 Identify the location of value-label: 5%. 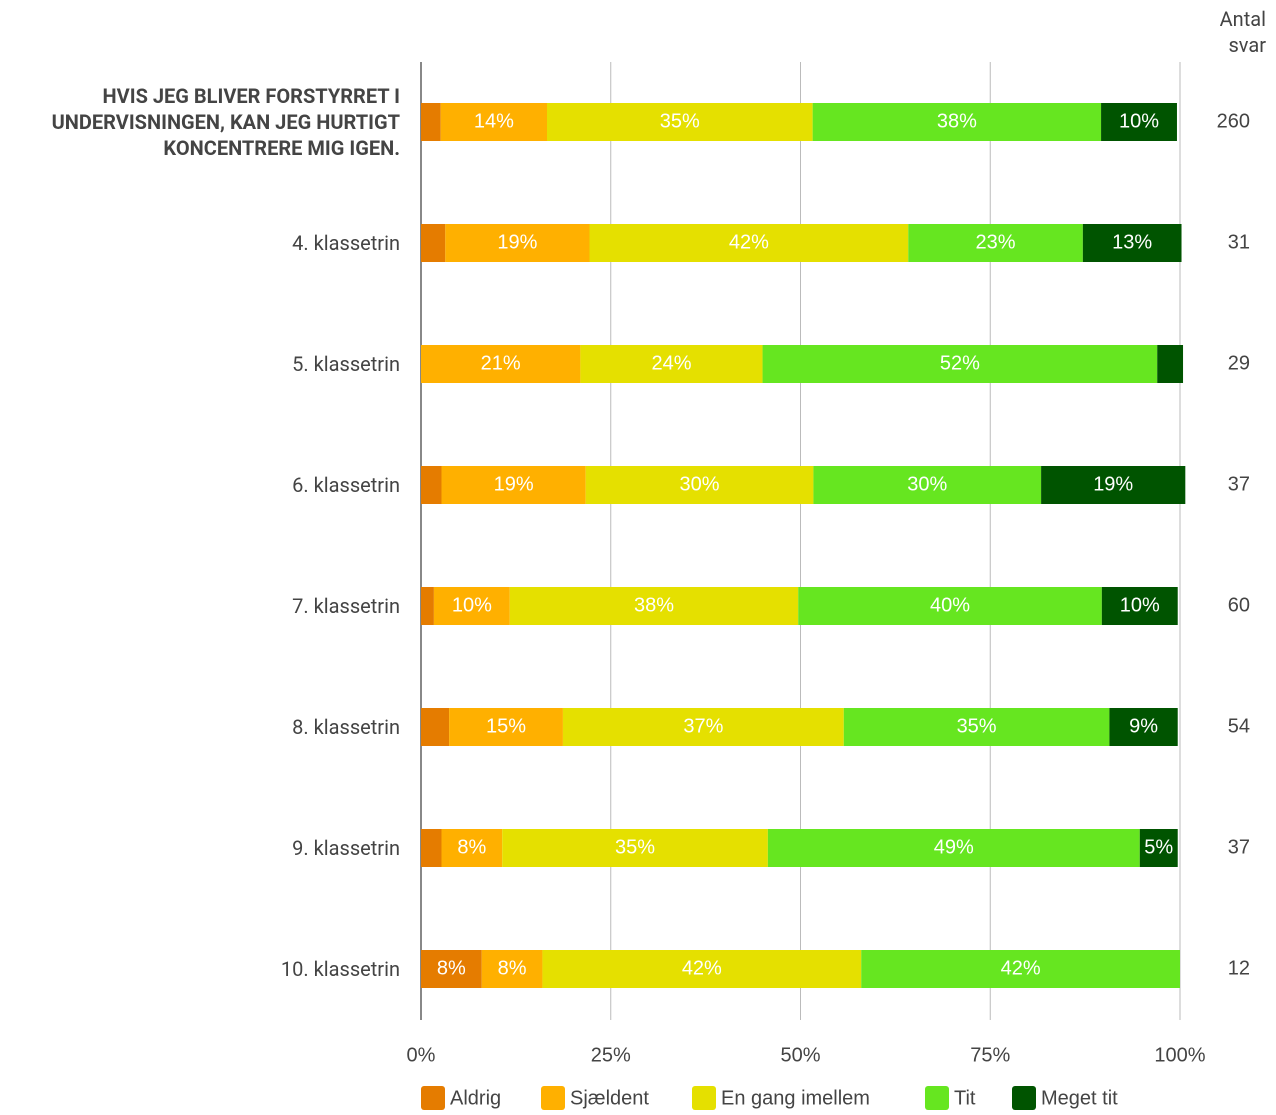
(1158, 847).